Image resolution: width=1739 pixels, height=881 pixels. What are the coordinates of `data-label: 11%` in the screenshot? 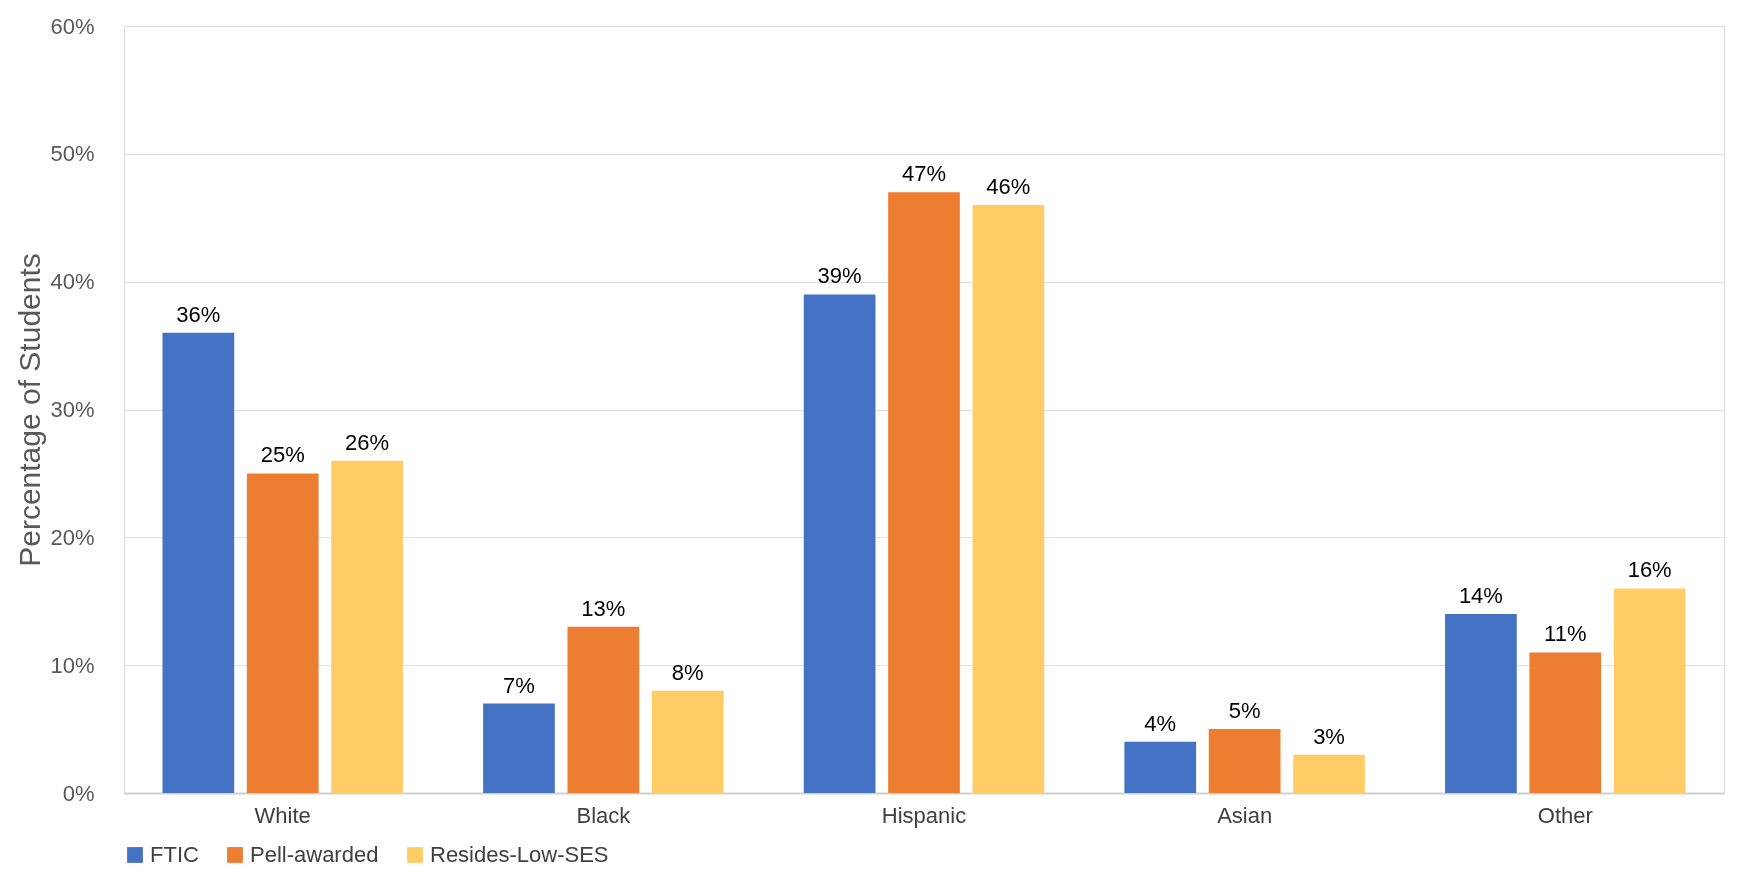 It's located at (1565, 634).